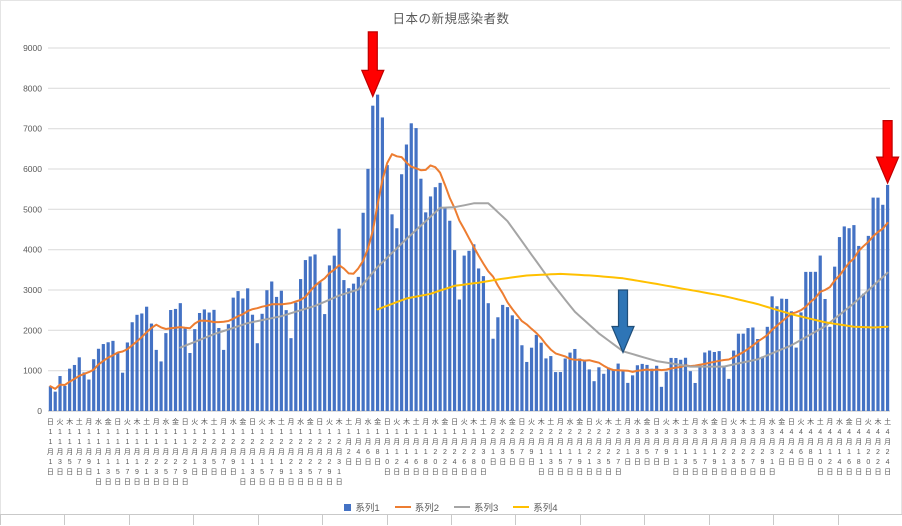 The height and width of the screenshot is (526, 902). What do you see at coordinates (887, 152) in the screenshot?
I see `red-arrow-late-april-rise` at bounding box center [887, 152].